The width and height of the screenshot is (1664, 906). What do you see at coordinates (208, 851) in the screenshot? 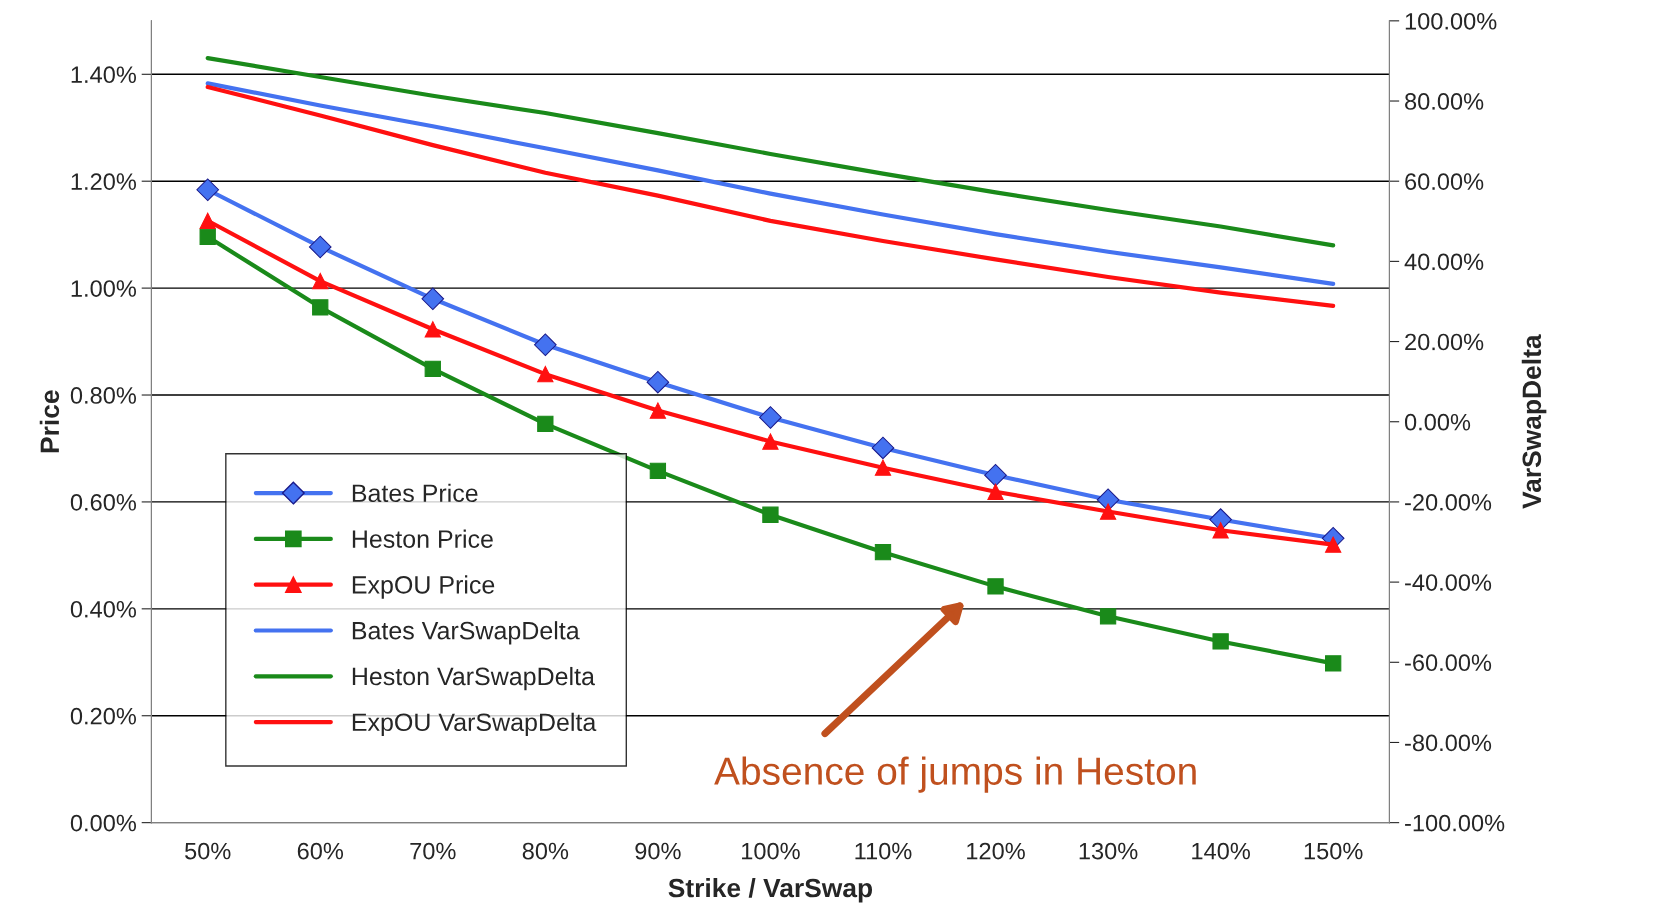
I see `x-tick-label: 50%` at bounding box center [208, 851].